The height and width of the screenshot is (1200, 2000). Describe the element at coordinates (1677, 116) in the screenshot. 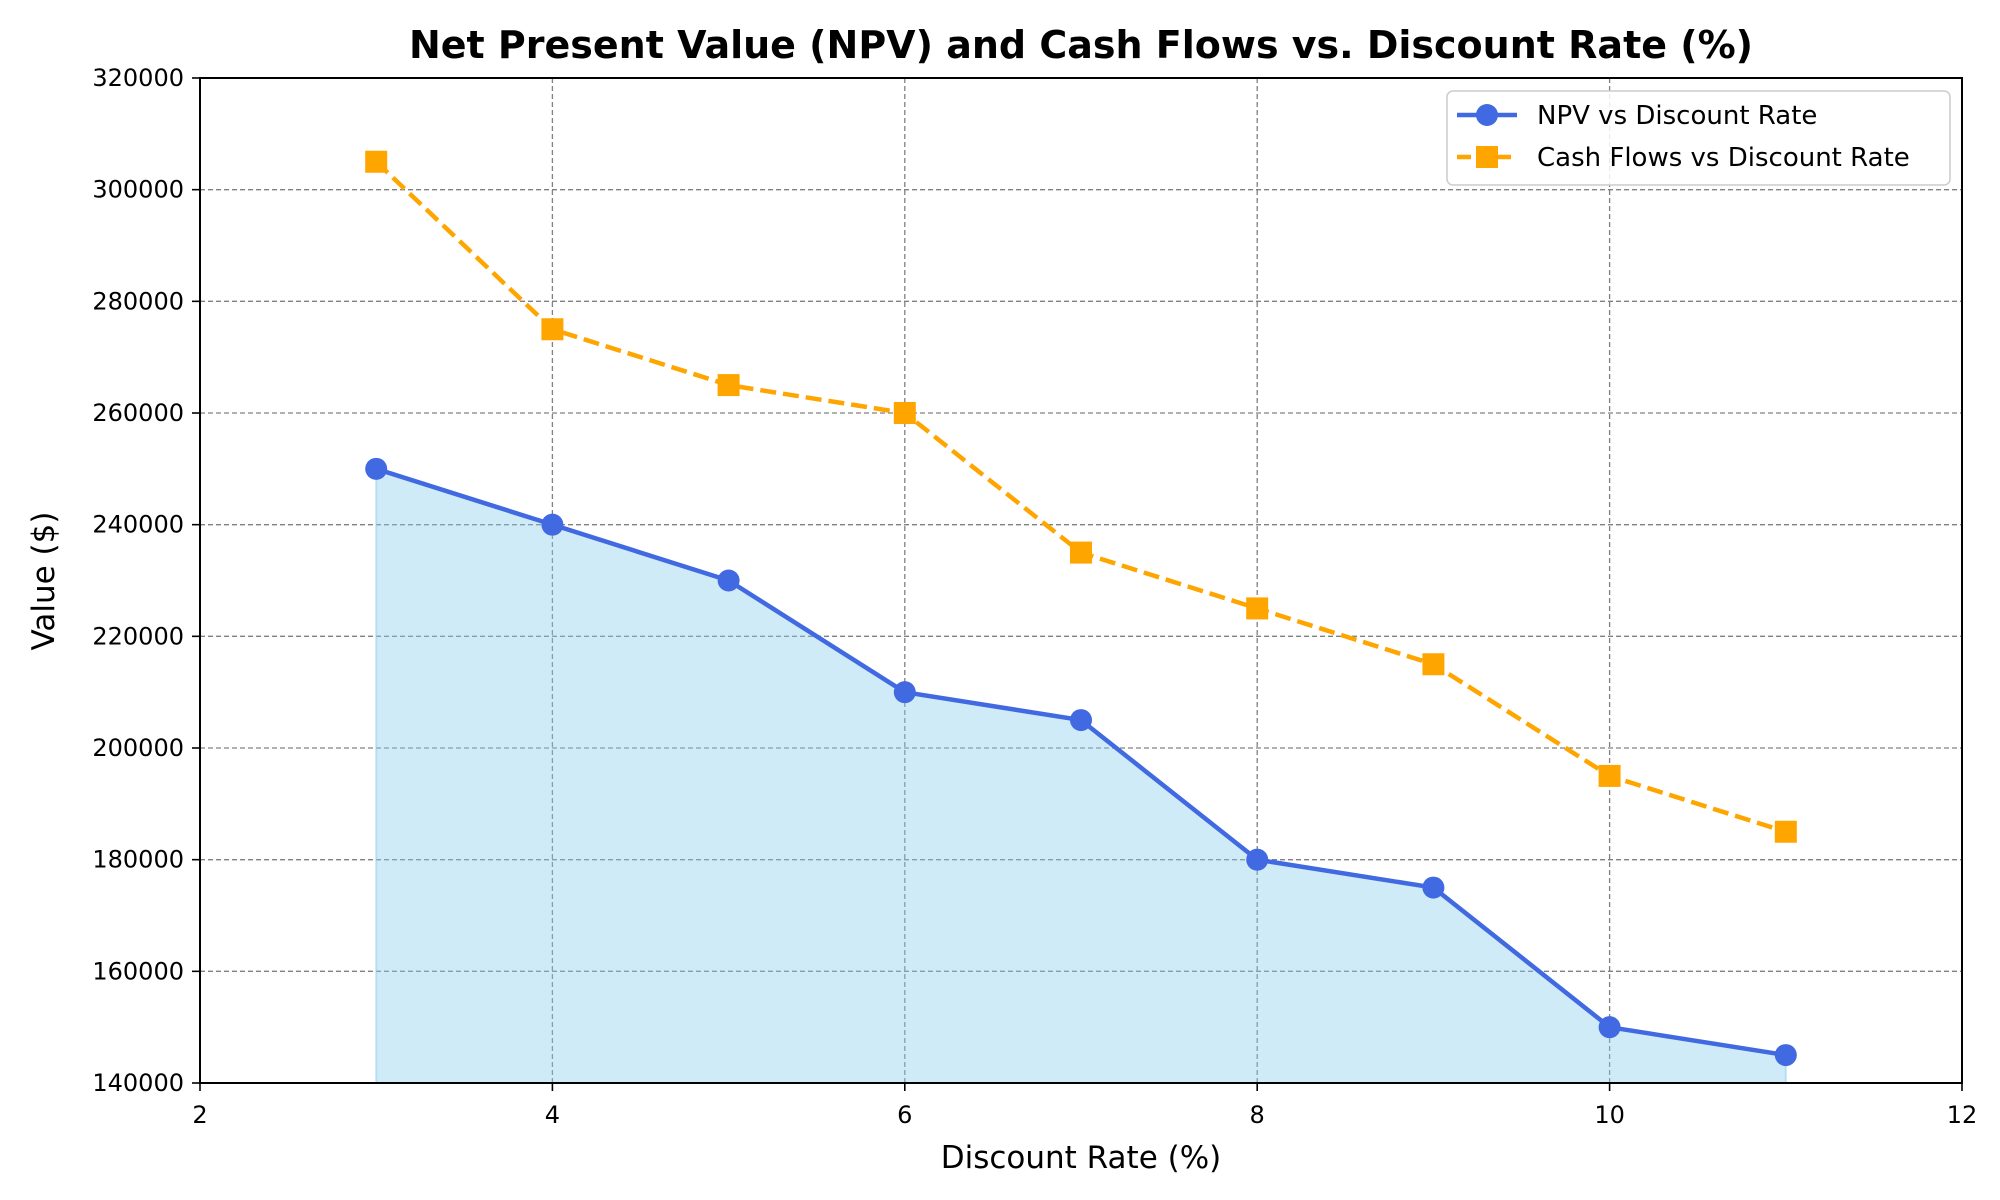

I see `legend-label: NPV vs Discount Rate` at that location.